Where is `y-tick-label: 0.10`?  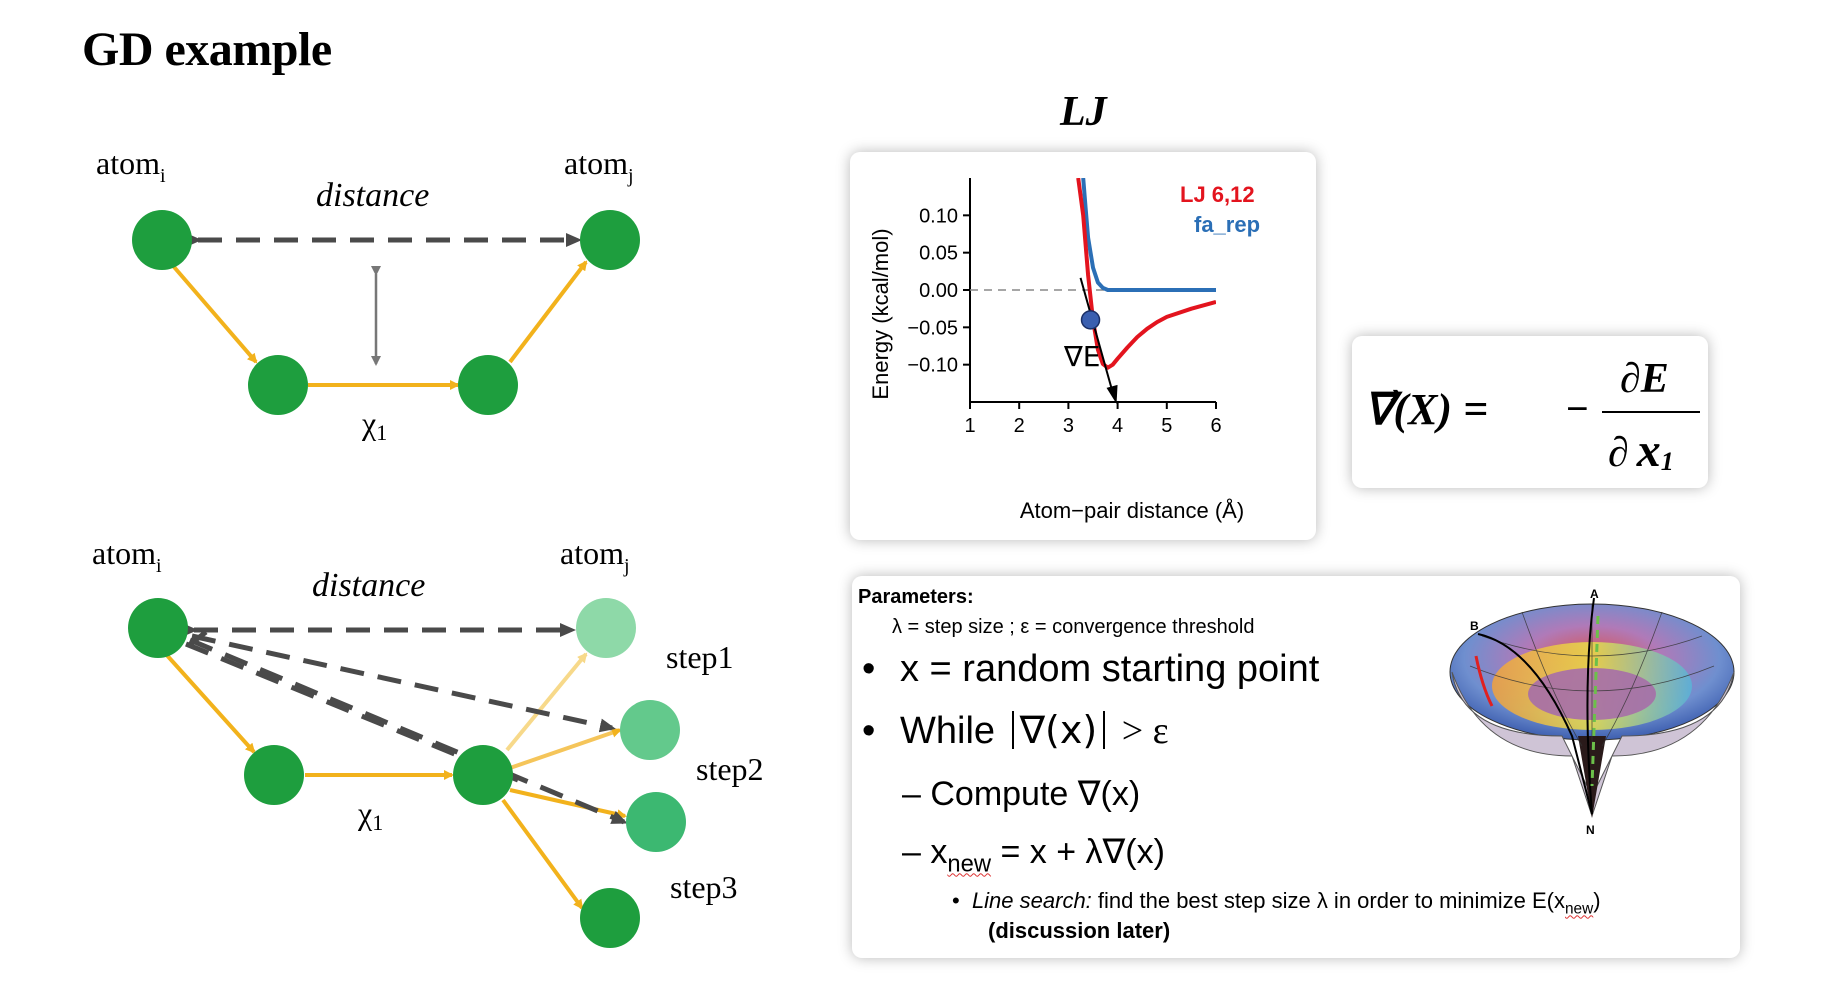
y-tick-label: 0.10 is located at coordinates (938, 216).